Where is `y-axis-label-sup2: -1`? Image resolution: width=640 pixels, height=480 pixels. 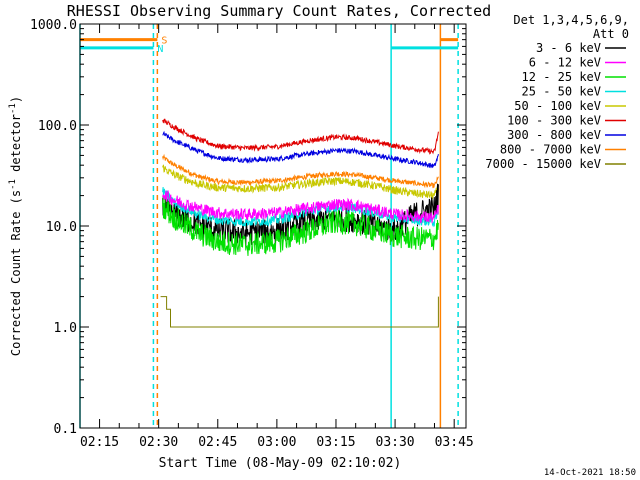 y-axis-label-sup2: -1 is located at coordinates (13, 108).